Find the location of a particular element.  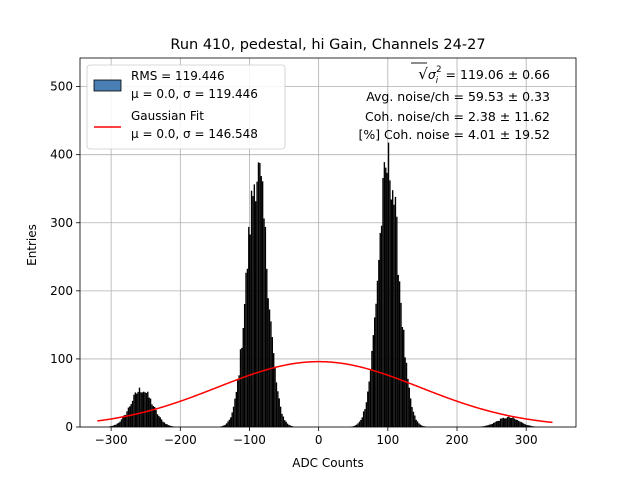

annotation-coh-noise: Coh. noise/ch = 2.38 ± 11.62 is located at coordinates (457, 116).